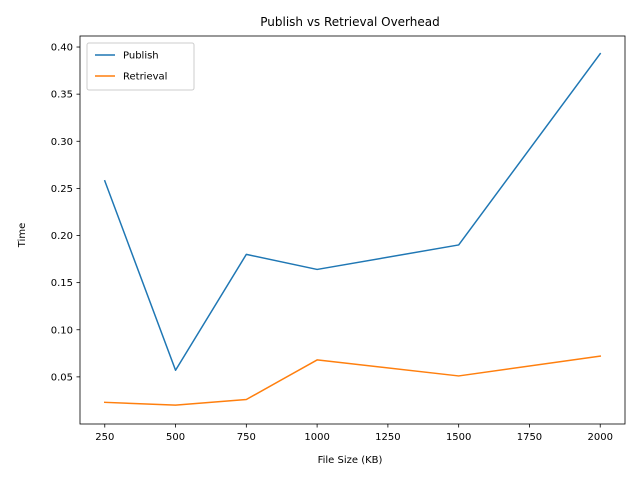 Image resolution: width=640 pixels, height=480 pixels. I want to click on x-tick-label: 2000, so click(600, 437).